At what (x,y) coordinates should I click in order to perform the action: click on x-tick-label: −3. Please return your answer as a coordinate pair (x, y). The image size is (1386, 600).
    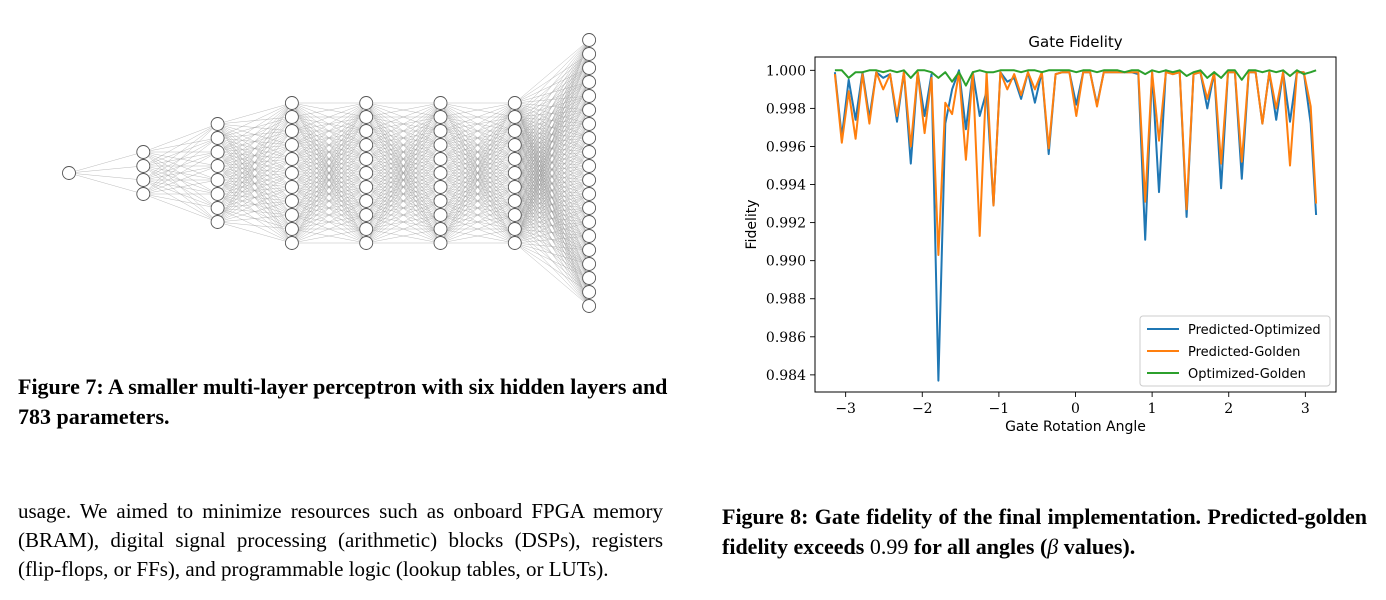
    Looking at the image, I should click on (845, 409).